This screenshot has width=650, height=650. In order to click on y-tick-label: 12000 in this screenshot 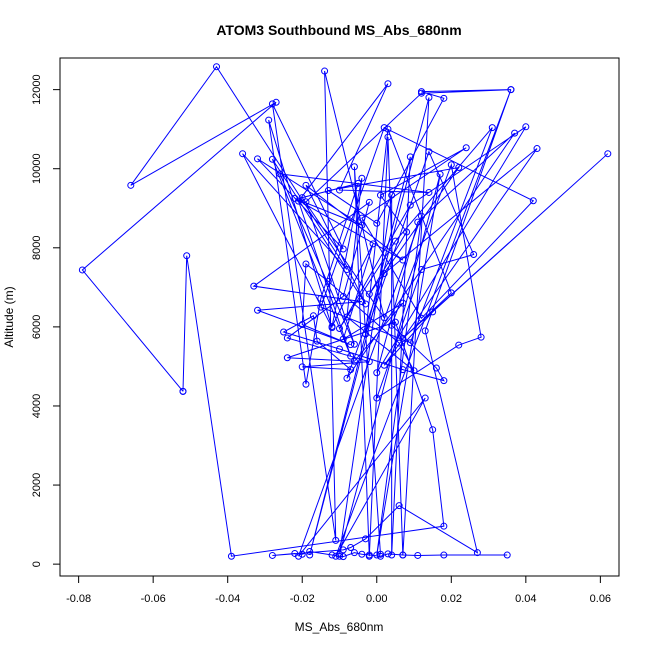, I will do `click(37, 89)`.